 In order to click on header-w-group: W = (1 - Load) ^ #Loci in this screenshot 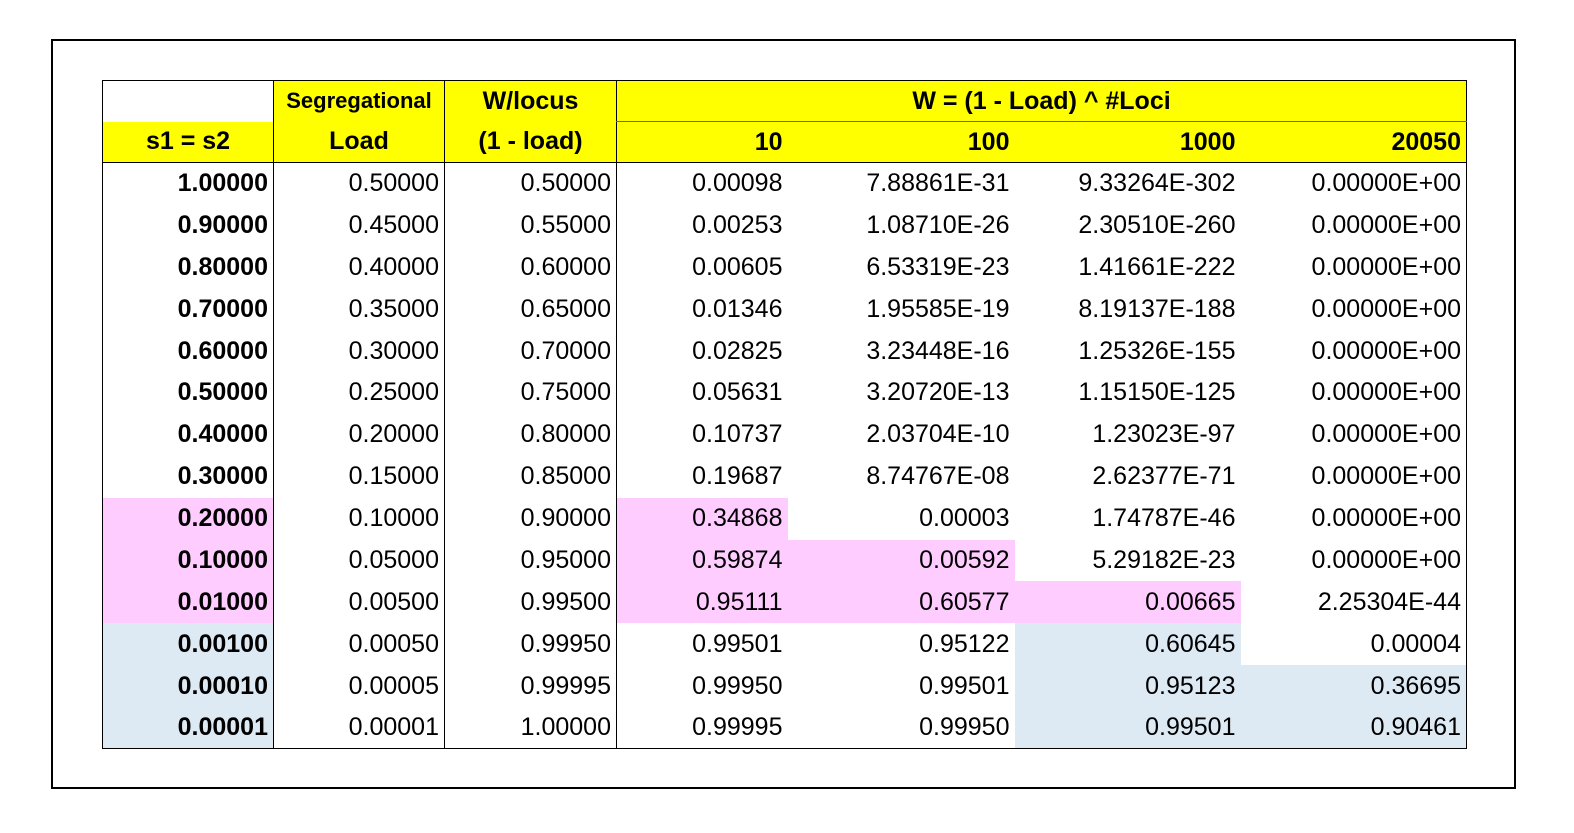, I will do `click(1041, 101)`.